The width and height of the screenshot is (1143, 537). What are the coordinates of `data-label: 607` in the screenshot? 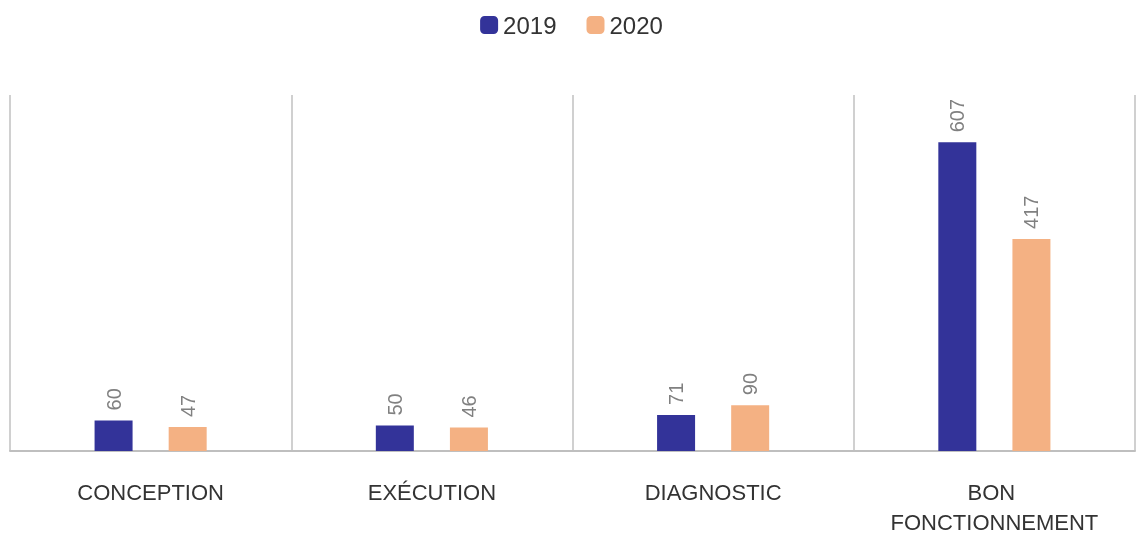 It's located at (957, 115).